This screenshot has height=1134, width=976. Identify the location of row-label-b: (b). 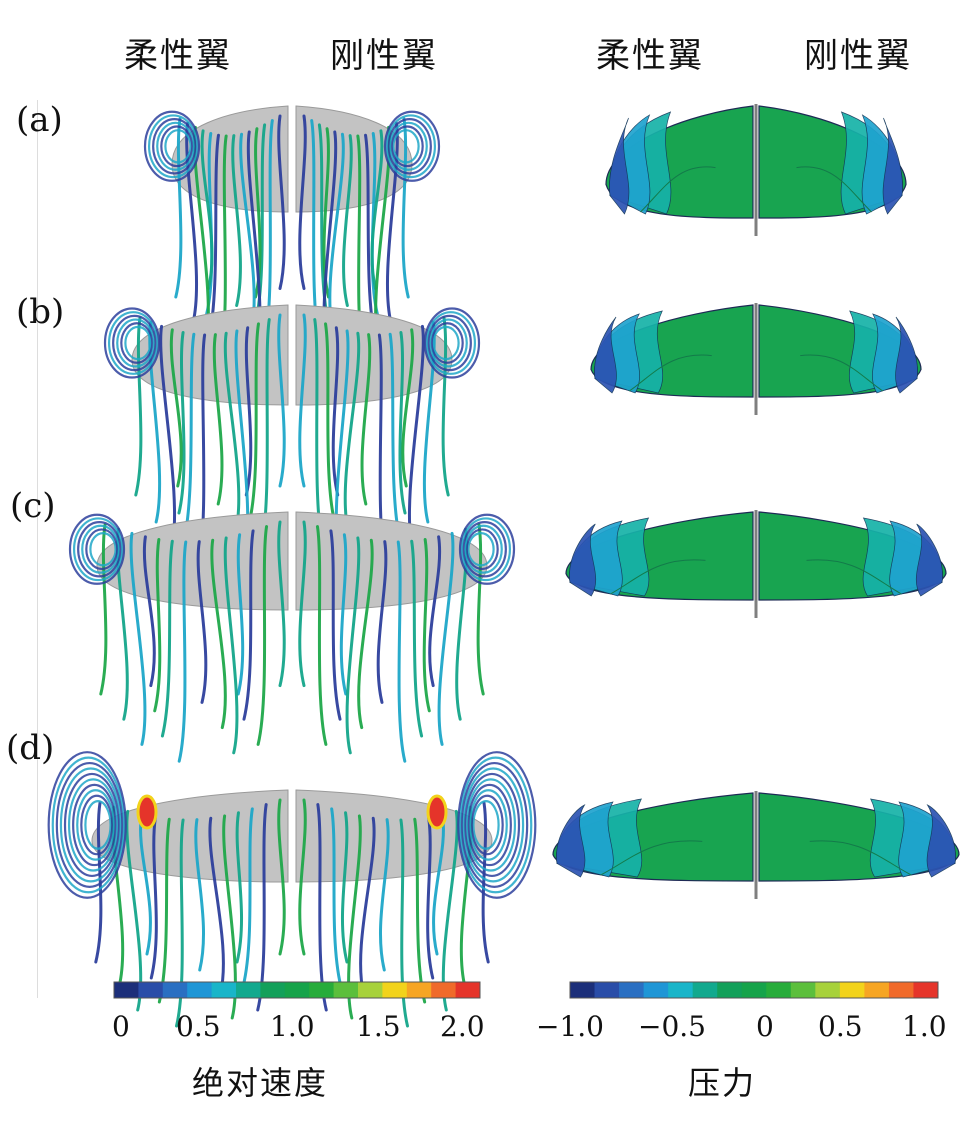
(40, 312).